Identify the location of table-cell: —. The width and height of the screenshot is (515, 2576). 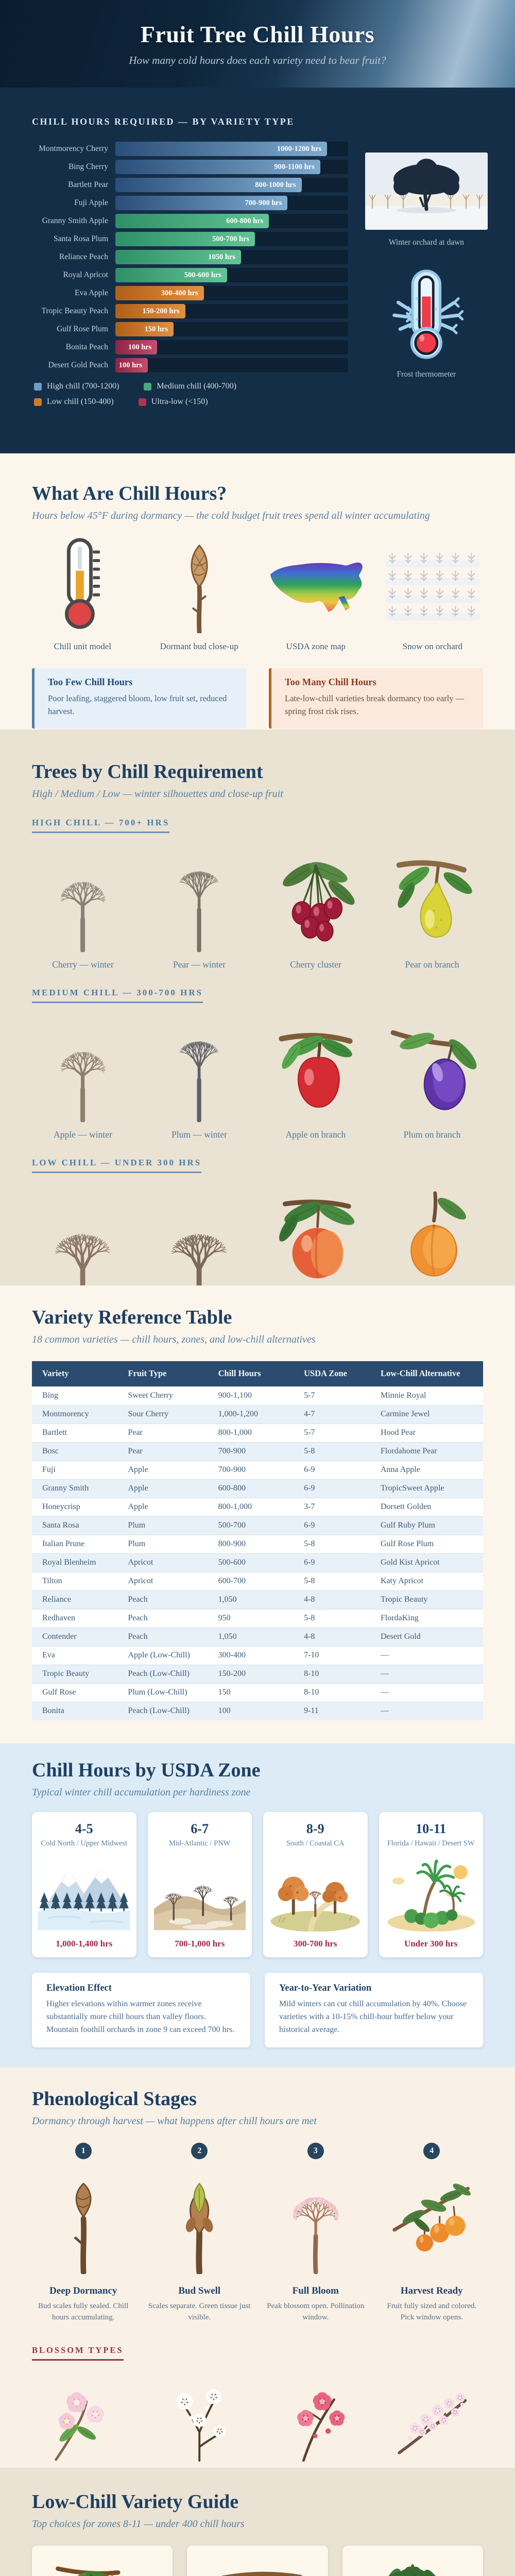
(427, 1674).